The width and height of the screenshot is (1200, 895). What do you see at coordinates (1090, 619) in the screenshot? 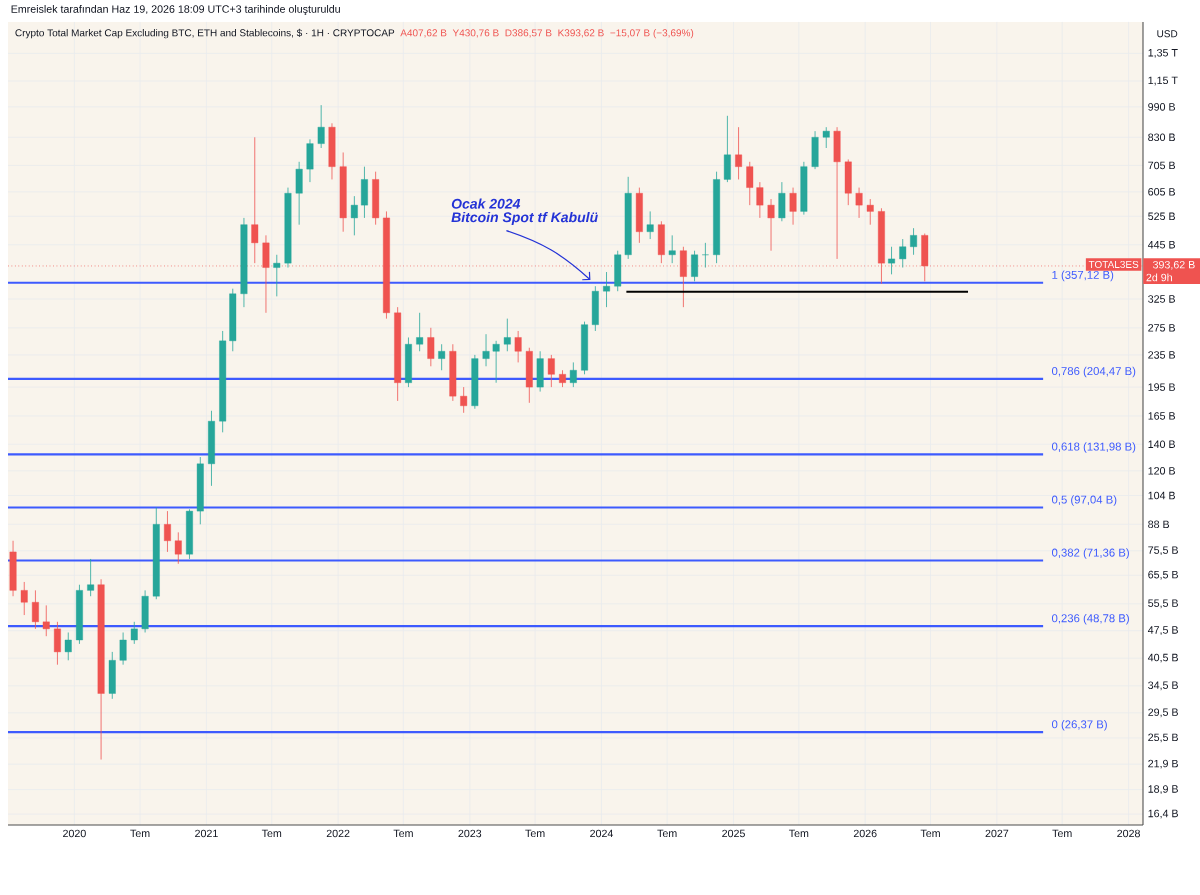
I see `ref-line-label: 0,236 (48,78 B)` at bounding box center [1090, 619].